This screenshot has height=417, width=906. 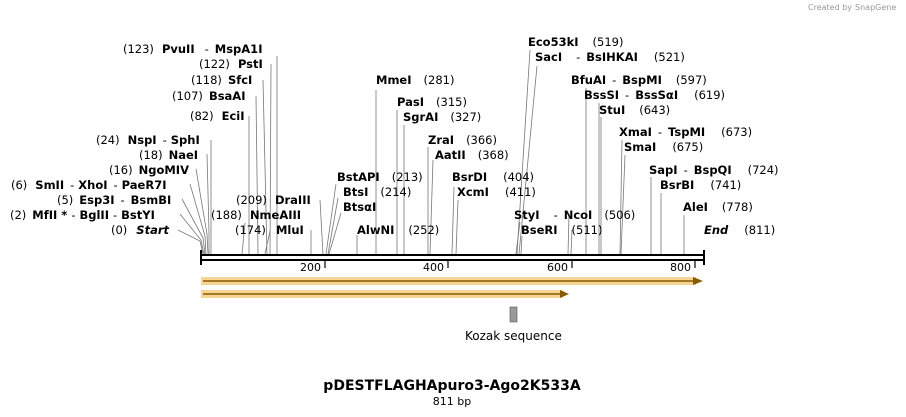 What do you see at coordinates (472, 155) in the screenshot?
I see `site-aatii: AatII (368)` at bounding box center [472, 155].